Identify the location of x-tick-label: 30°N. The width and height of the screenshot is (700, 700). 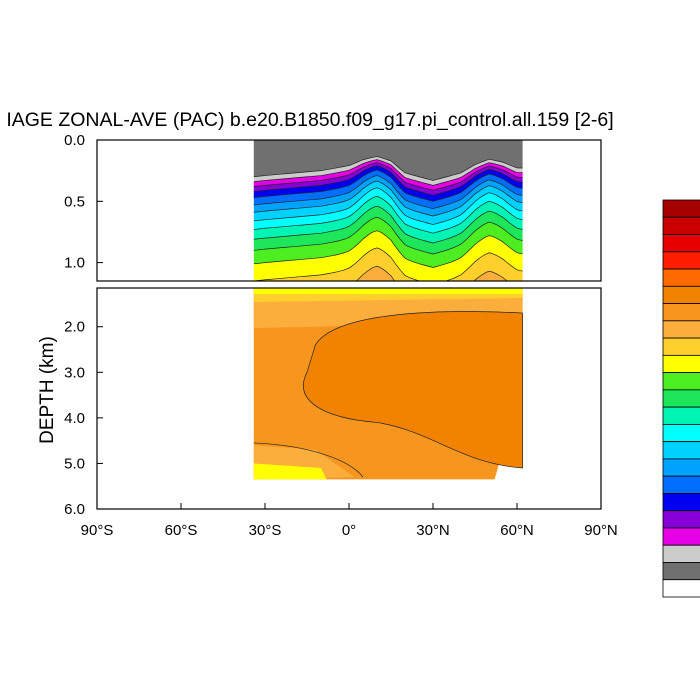
(433, 530).